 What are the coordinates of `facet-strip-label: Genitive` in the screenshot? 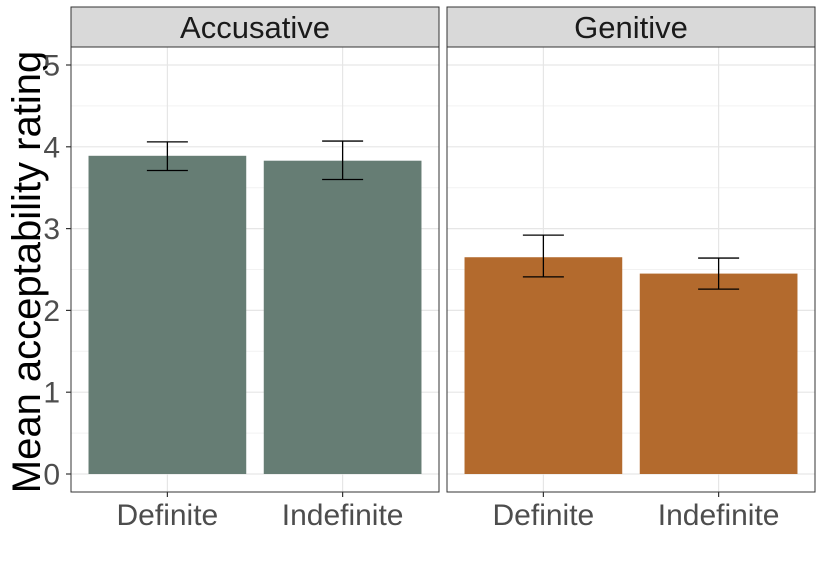 It's located at (631, 27).